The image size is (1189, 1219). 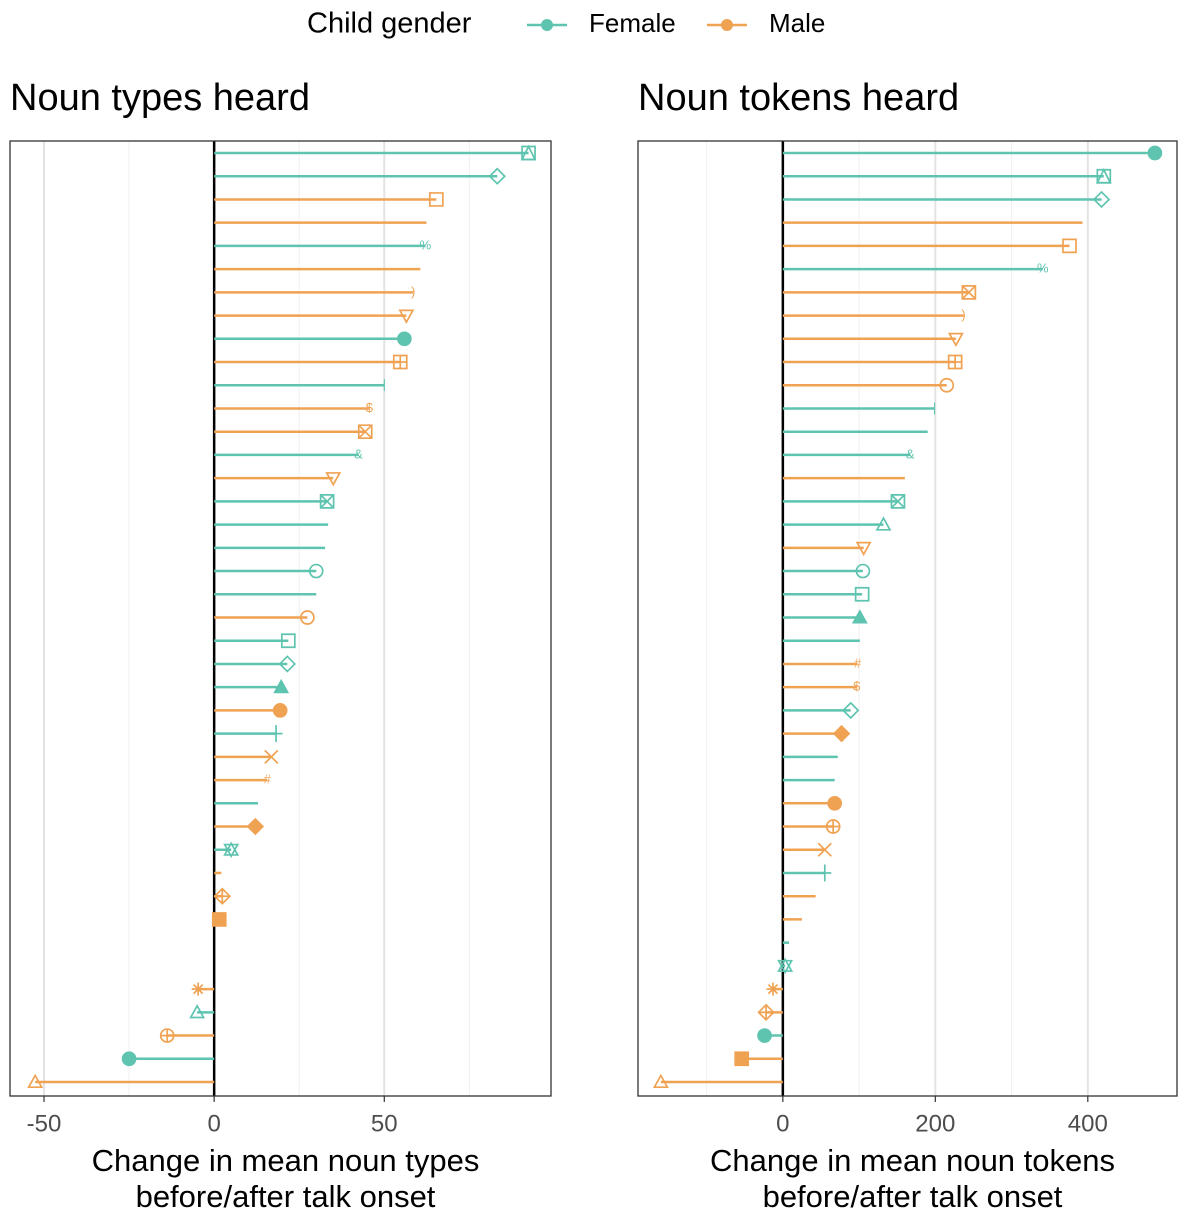 I want to click on legend-title: Child gender, so click(x=389, y=24).